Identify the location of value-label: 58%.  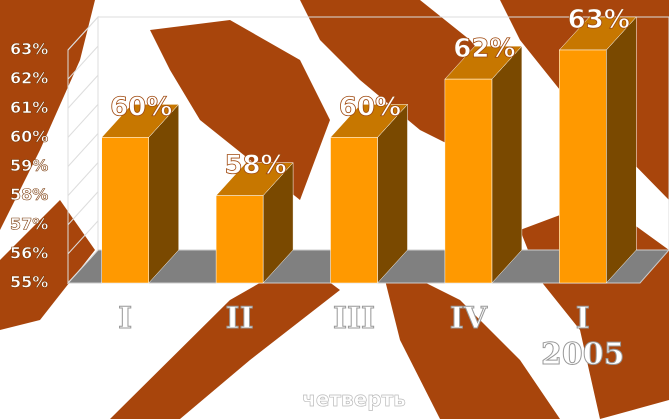
(255, 166).